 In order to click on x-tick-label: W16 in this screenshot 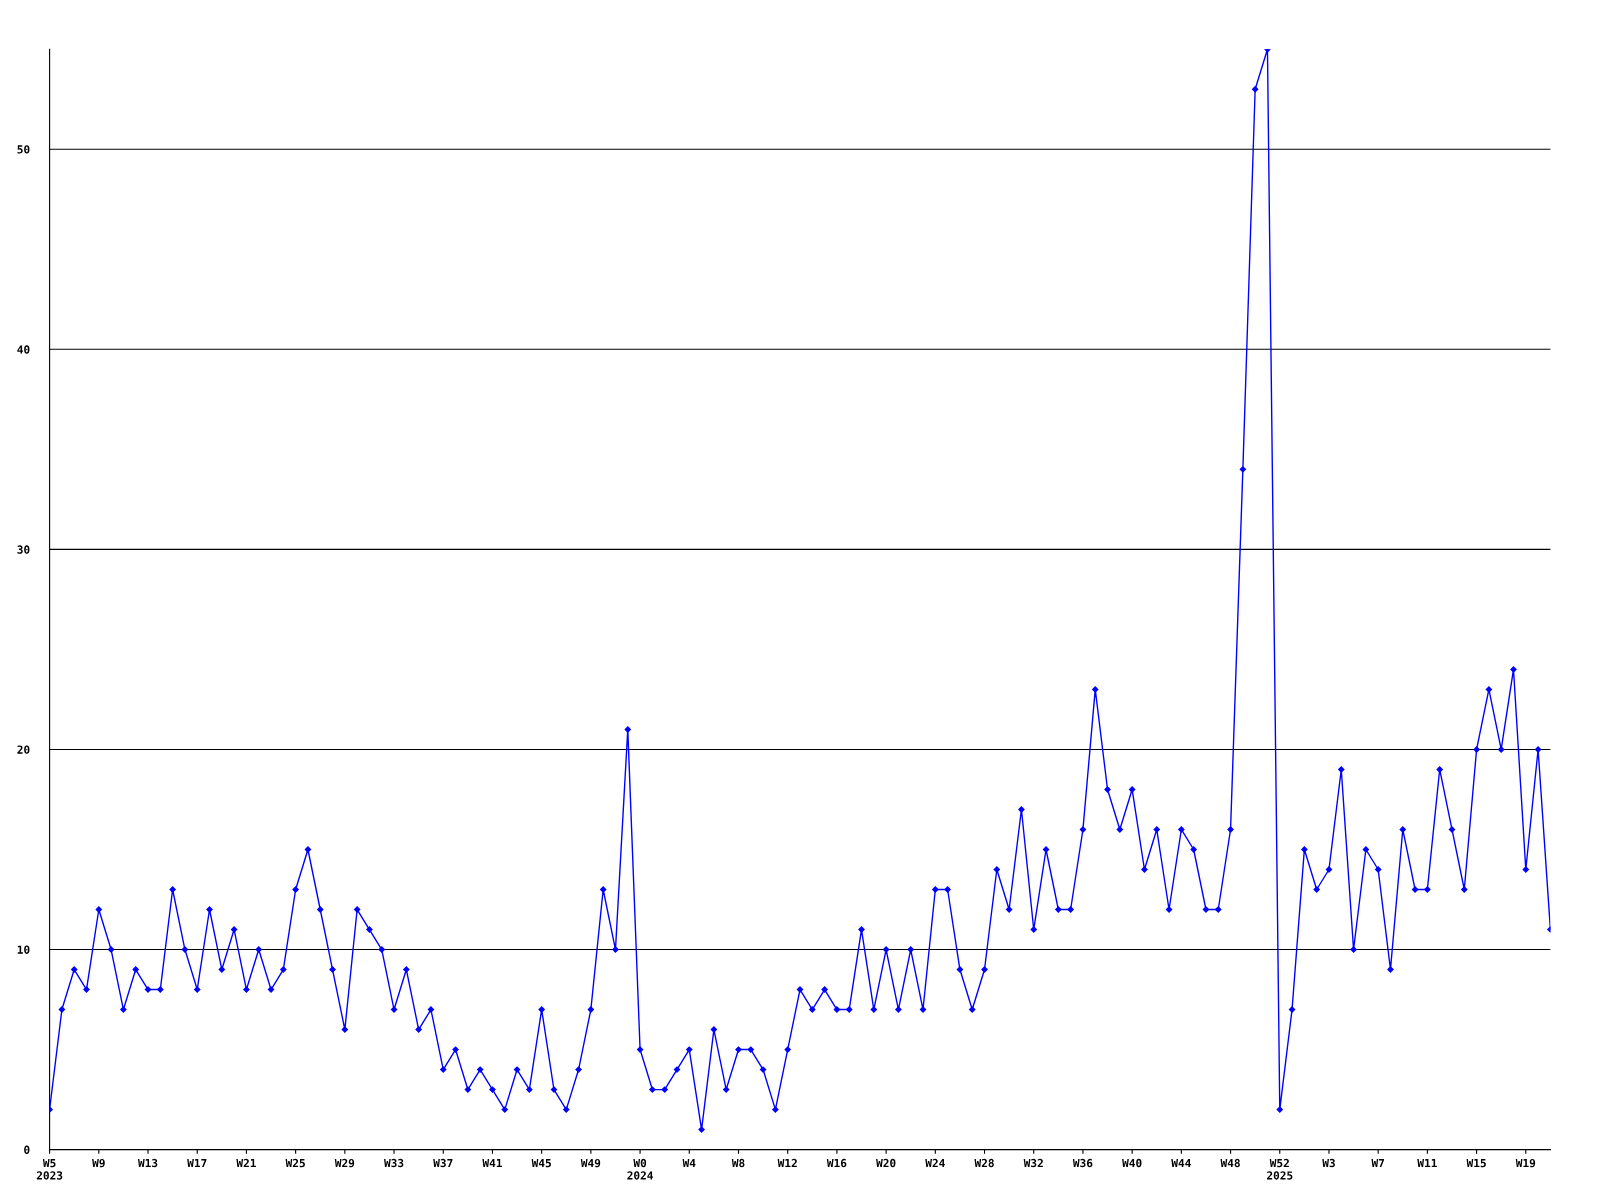, I will do `click(836, 1163)`.